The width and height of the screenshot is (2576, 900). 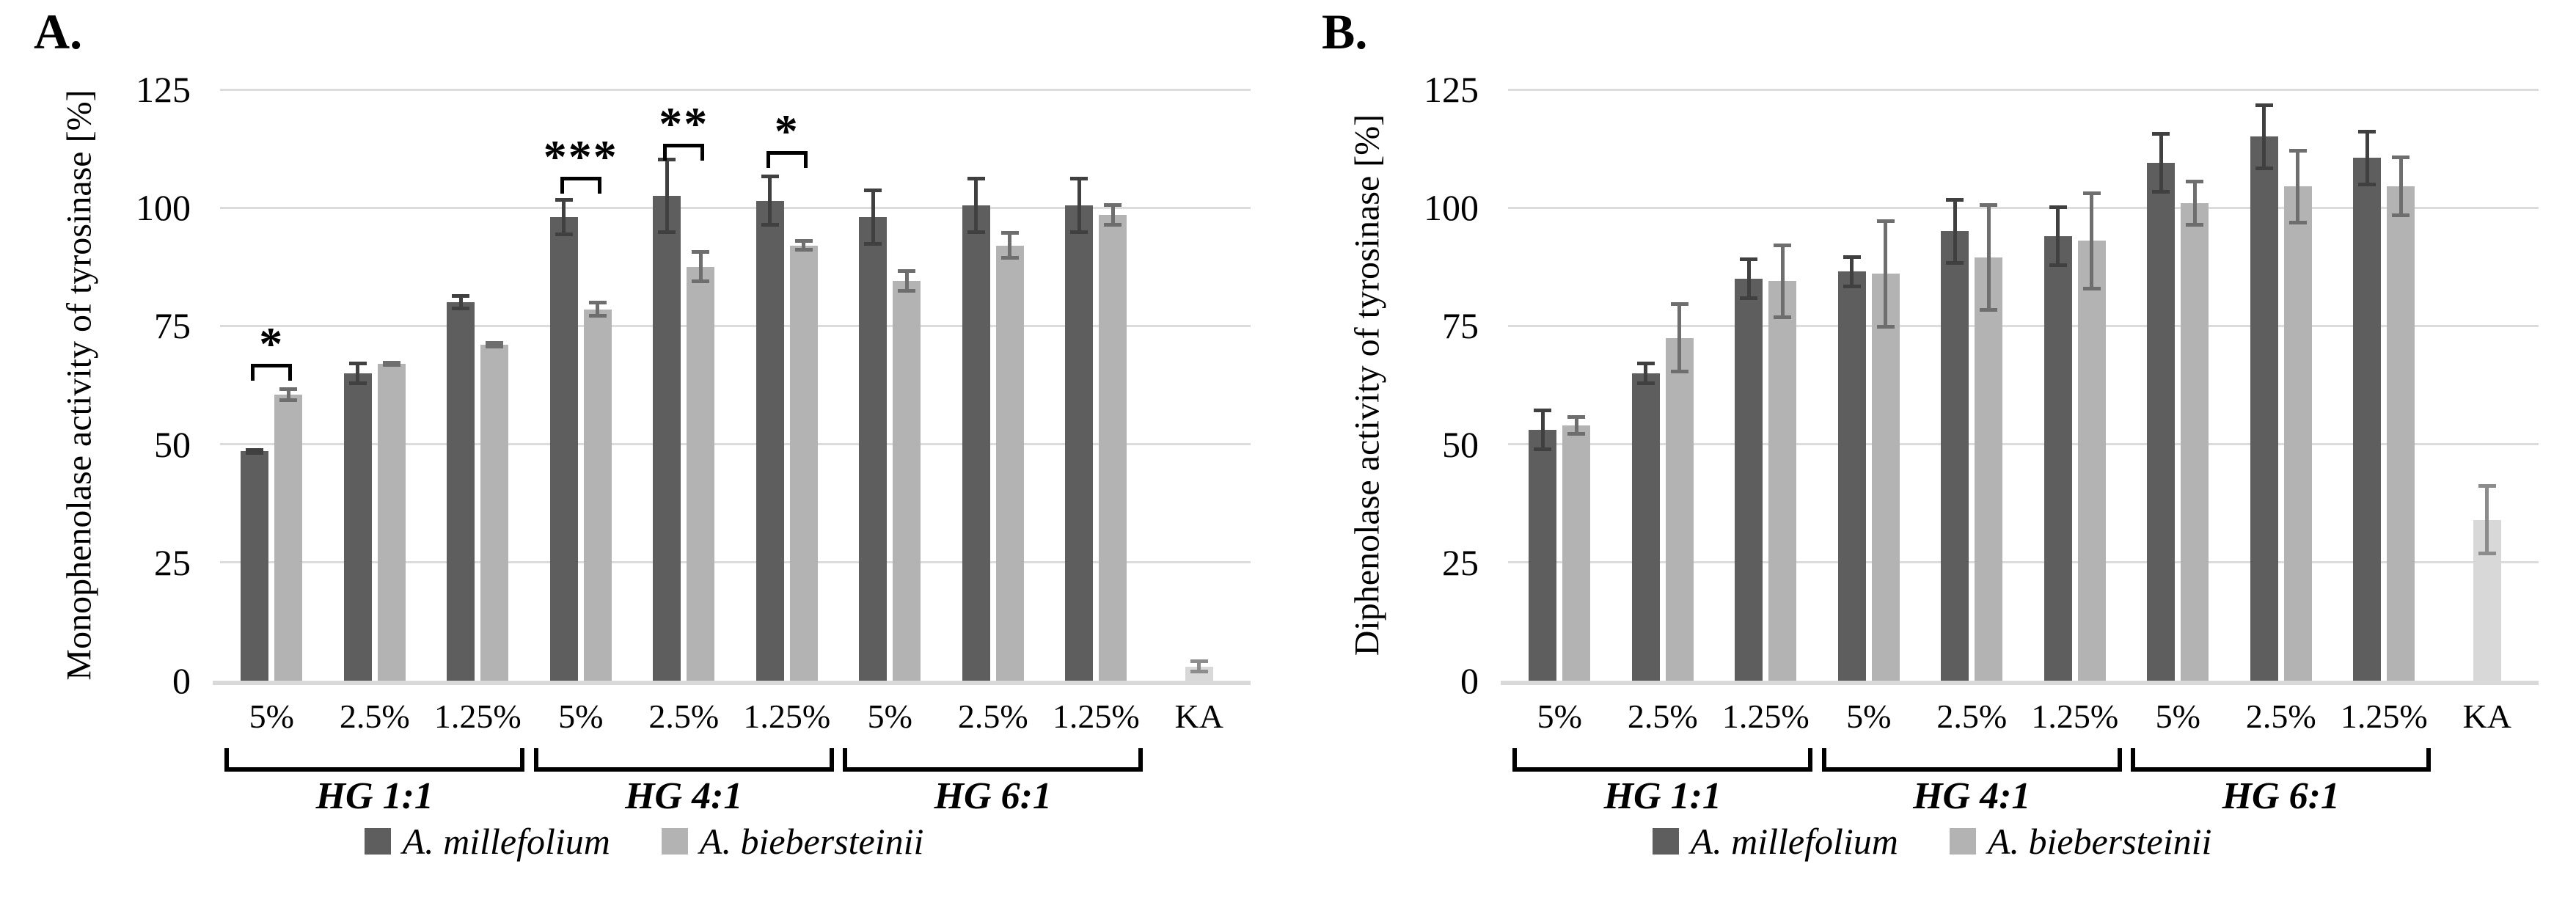 What do you see at coordinates (2486, 716) in the screenshot?
I see `x-category-label: KA` at bounding box center [2486, 716].